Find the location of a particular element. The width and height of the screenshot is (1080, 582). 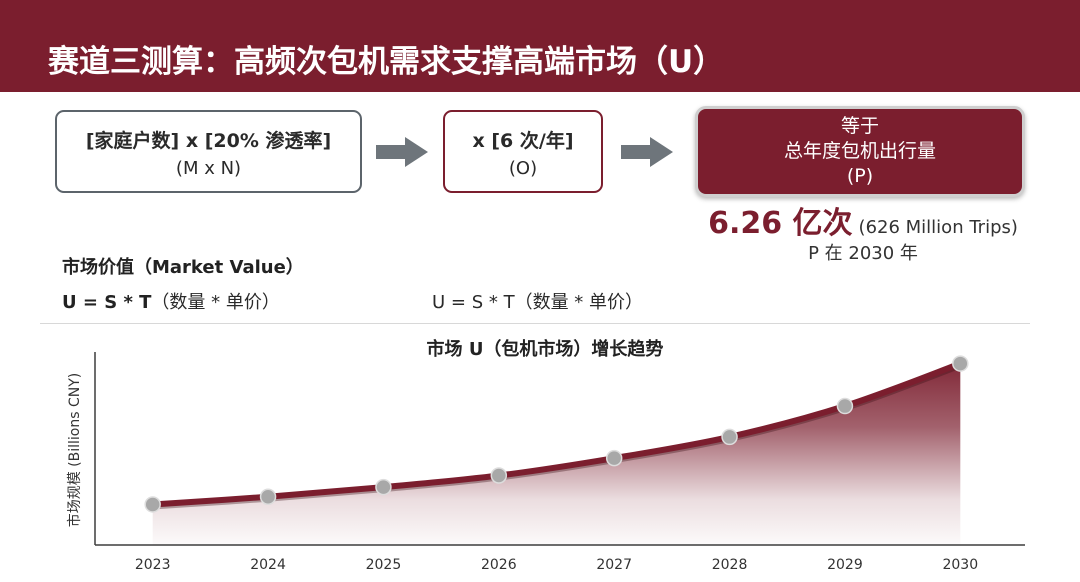

x-tick-label: 2023 is located at coordinates (153, 565).